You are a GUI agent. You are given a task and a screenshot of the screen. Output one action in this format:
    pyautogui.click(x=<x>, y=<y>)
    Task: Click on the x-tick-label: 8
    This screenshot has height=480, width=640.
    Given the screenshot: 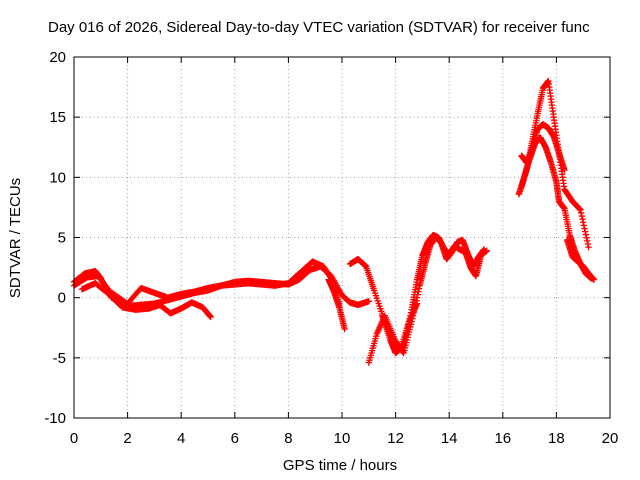 What is the action you would take?
    pyautogui.click(x=288, y=438)
    